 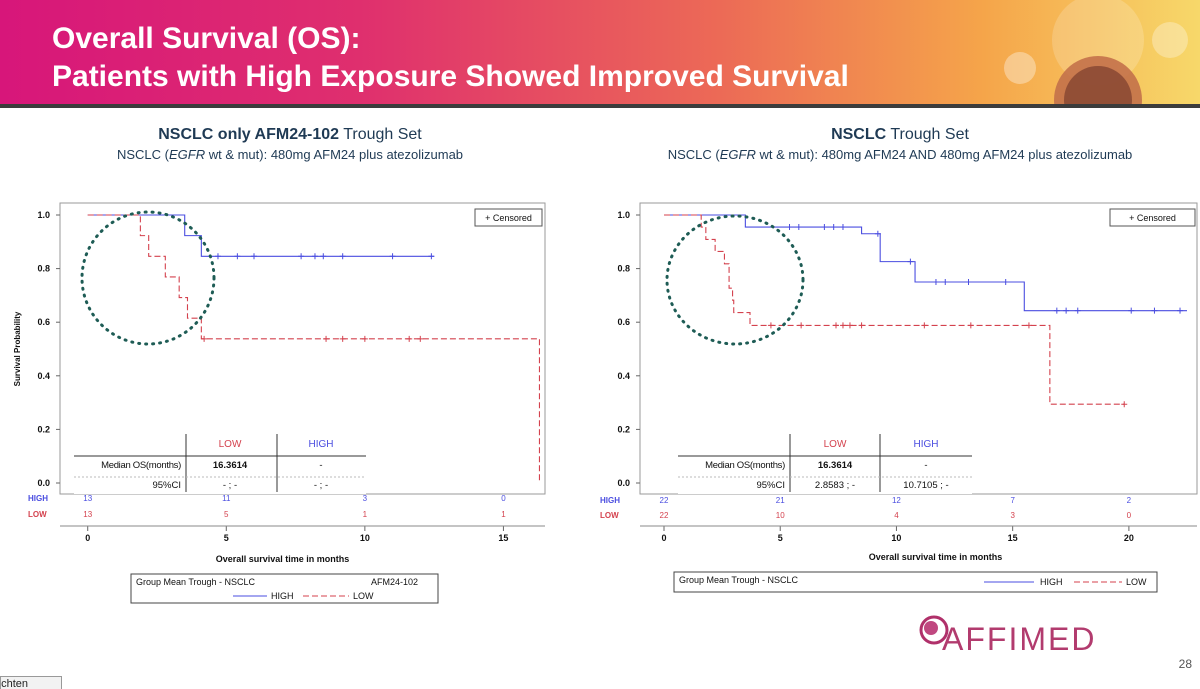 What do you see at coordinates (141, 465) in the screenshot?
I see `stats-row1-label: Median OS(months)` at bounding box center [141, 465].